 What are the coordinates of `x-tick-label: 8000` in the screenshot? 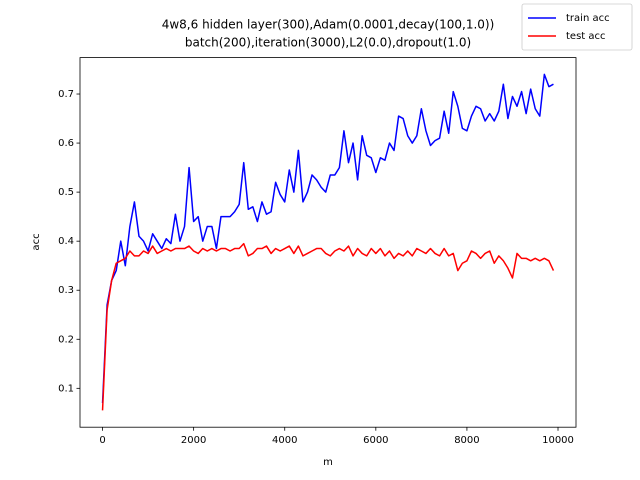 It's located at (466, 440).